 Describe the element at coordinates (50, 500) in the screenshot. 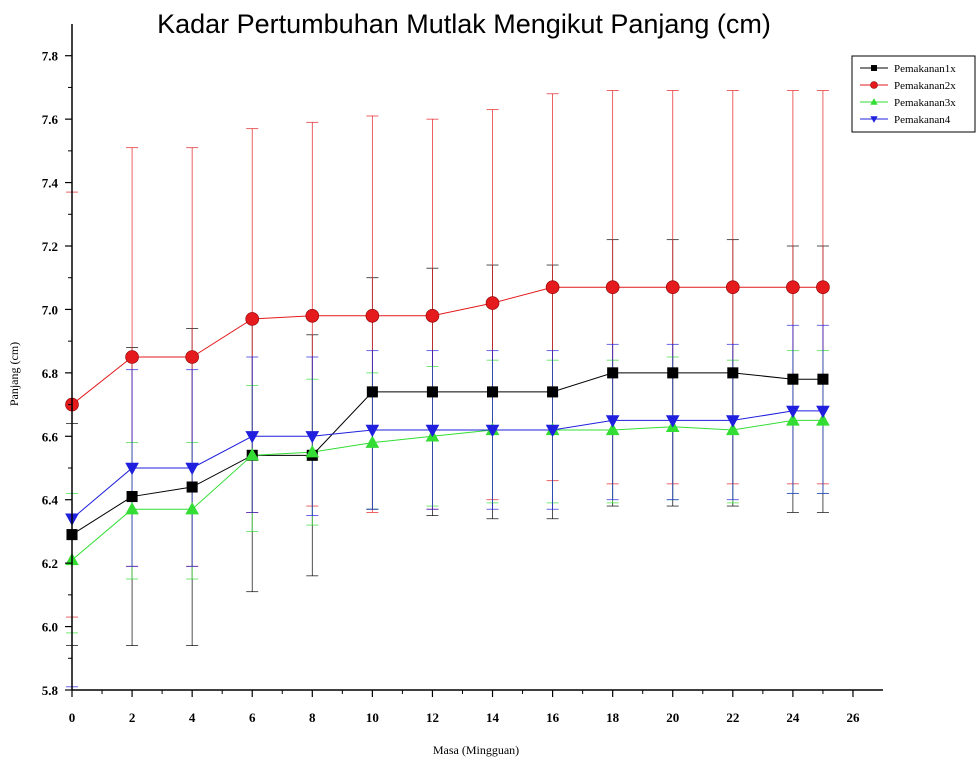

I see `y-tick-label: 6.4` at that location.